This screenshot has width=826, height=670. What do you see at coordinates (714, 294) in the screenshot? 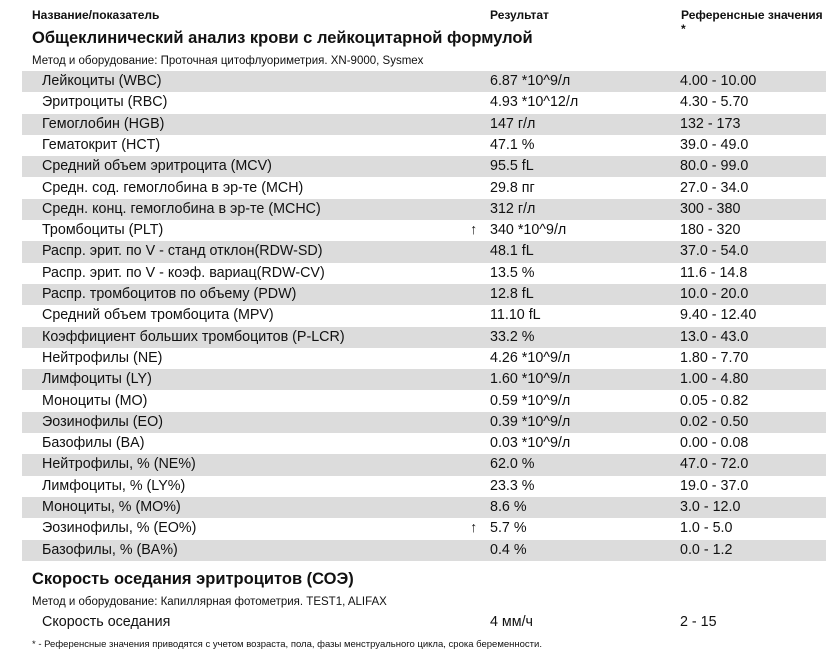
I see `reference-range: 10.0 - 20.0` at bounding box center [714, 294].